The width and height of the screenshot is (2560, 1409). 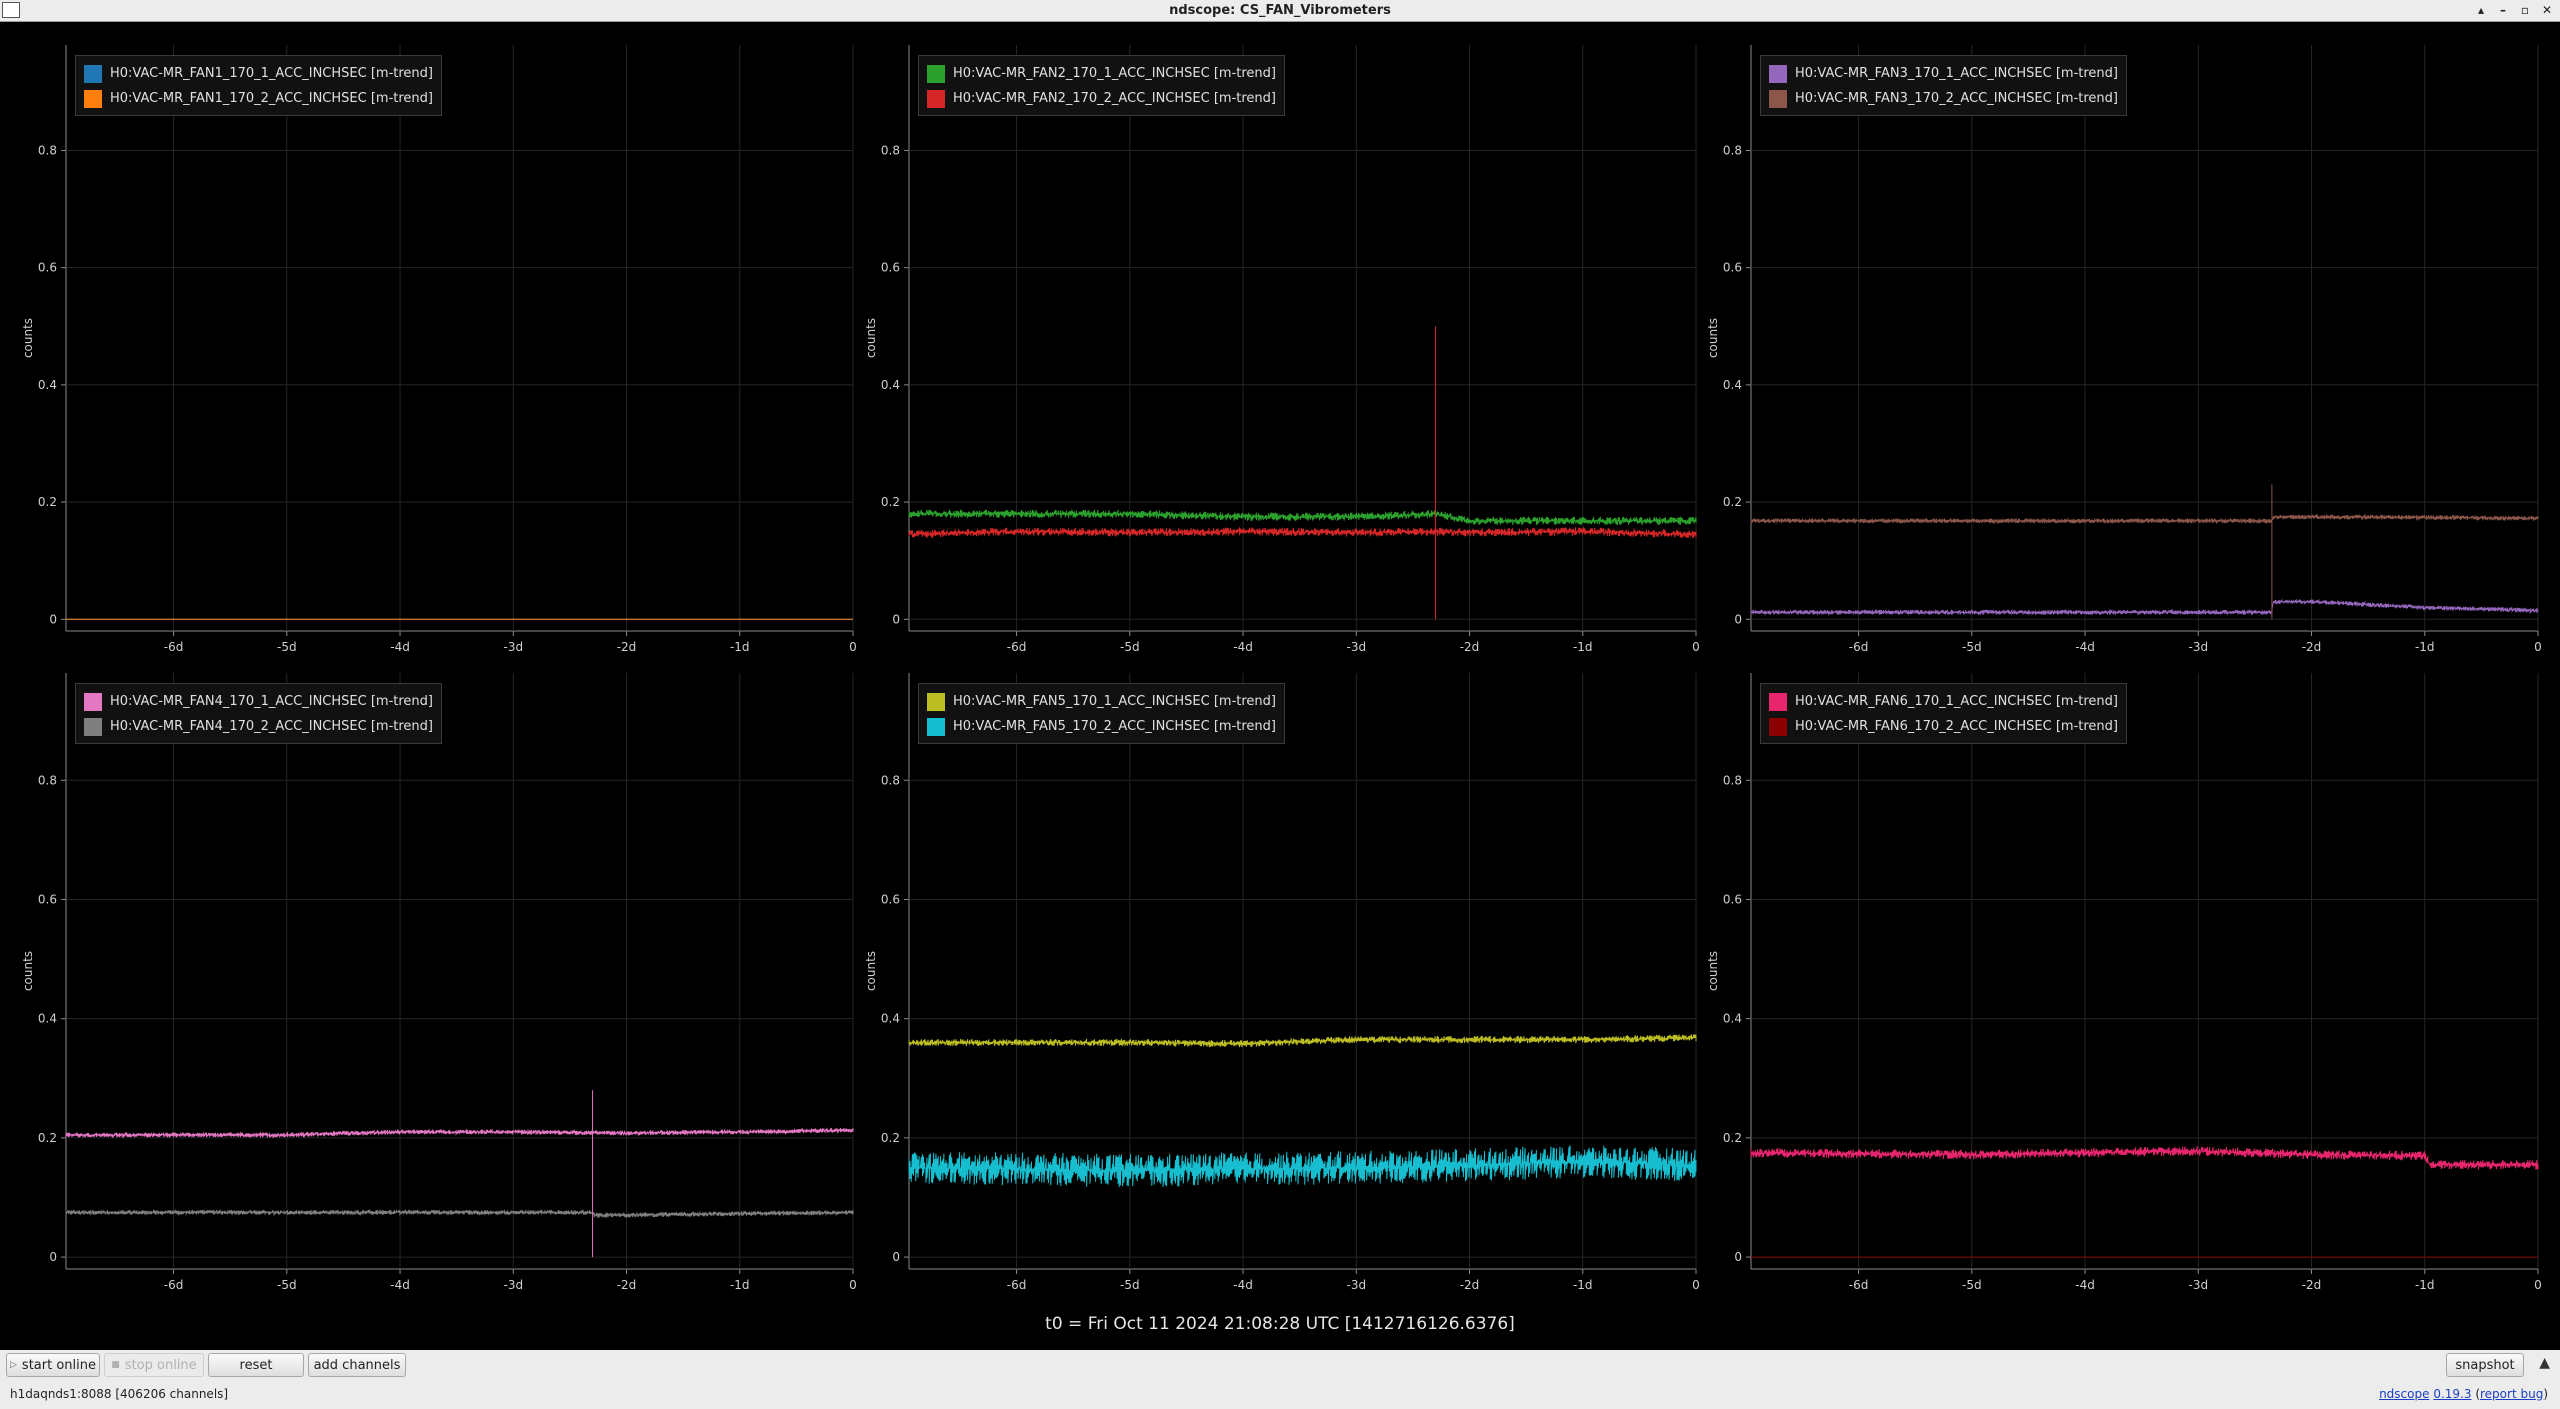 What do you see at coordinates (357, 1365) in the screenshot?
I see `add-channels-button: add channels` at bounding box center [357, 1365].